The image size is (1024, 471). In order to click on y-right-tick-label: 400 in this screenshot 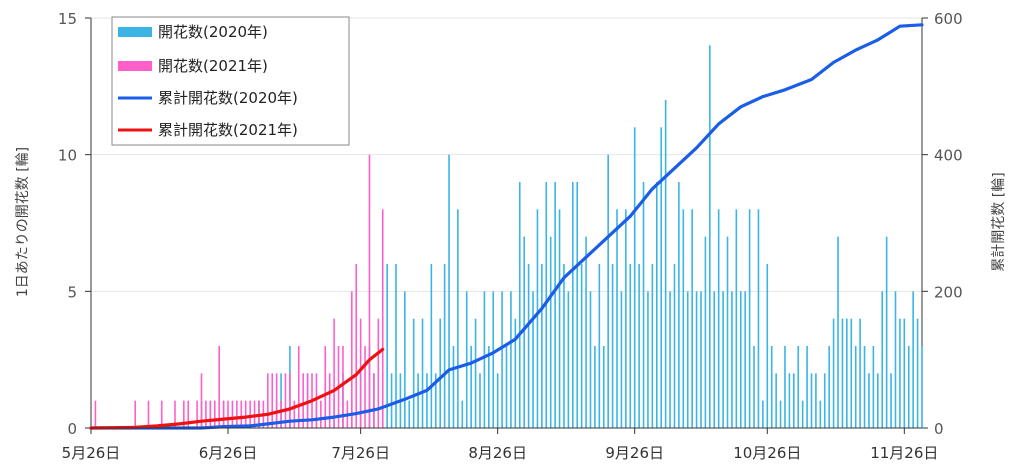, I will do `click(948, 156)`.